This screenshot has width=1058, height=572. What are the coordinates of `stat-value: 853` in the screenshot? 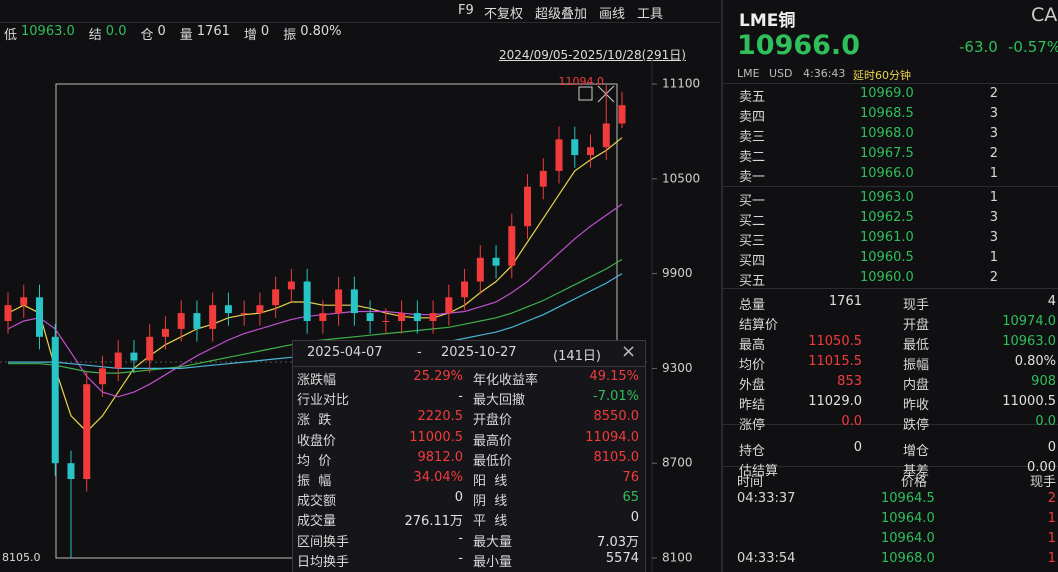 It's located at (849, 381).